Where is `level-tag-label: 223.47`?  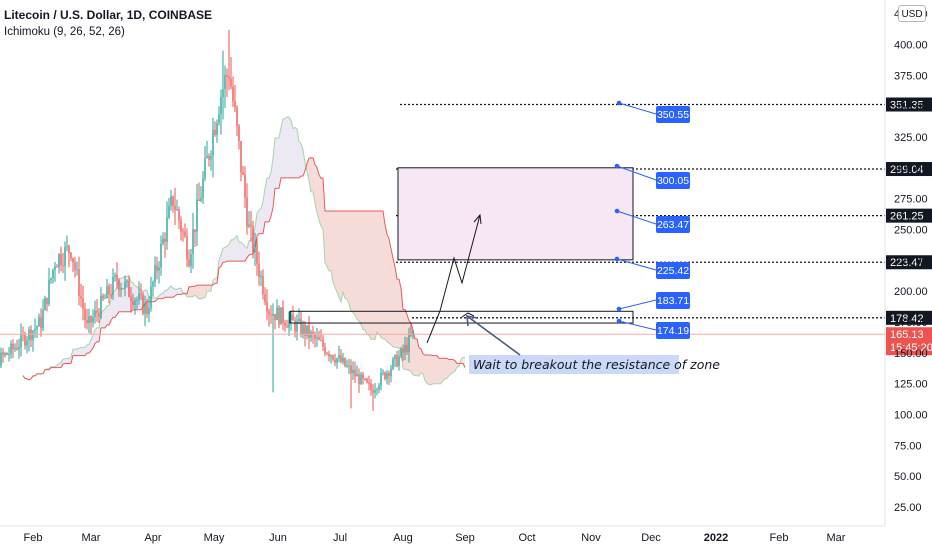 level-tag-label: 223.47 is located at coordinates (907, 263).